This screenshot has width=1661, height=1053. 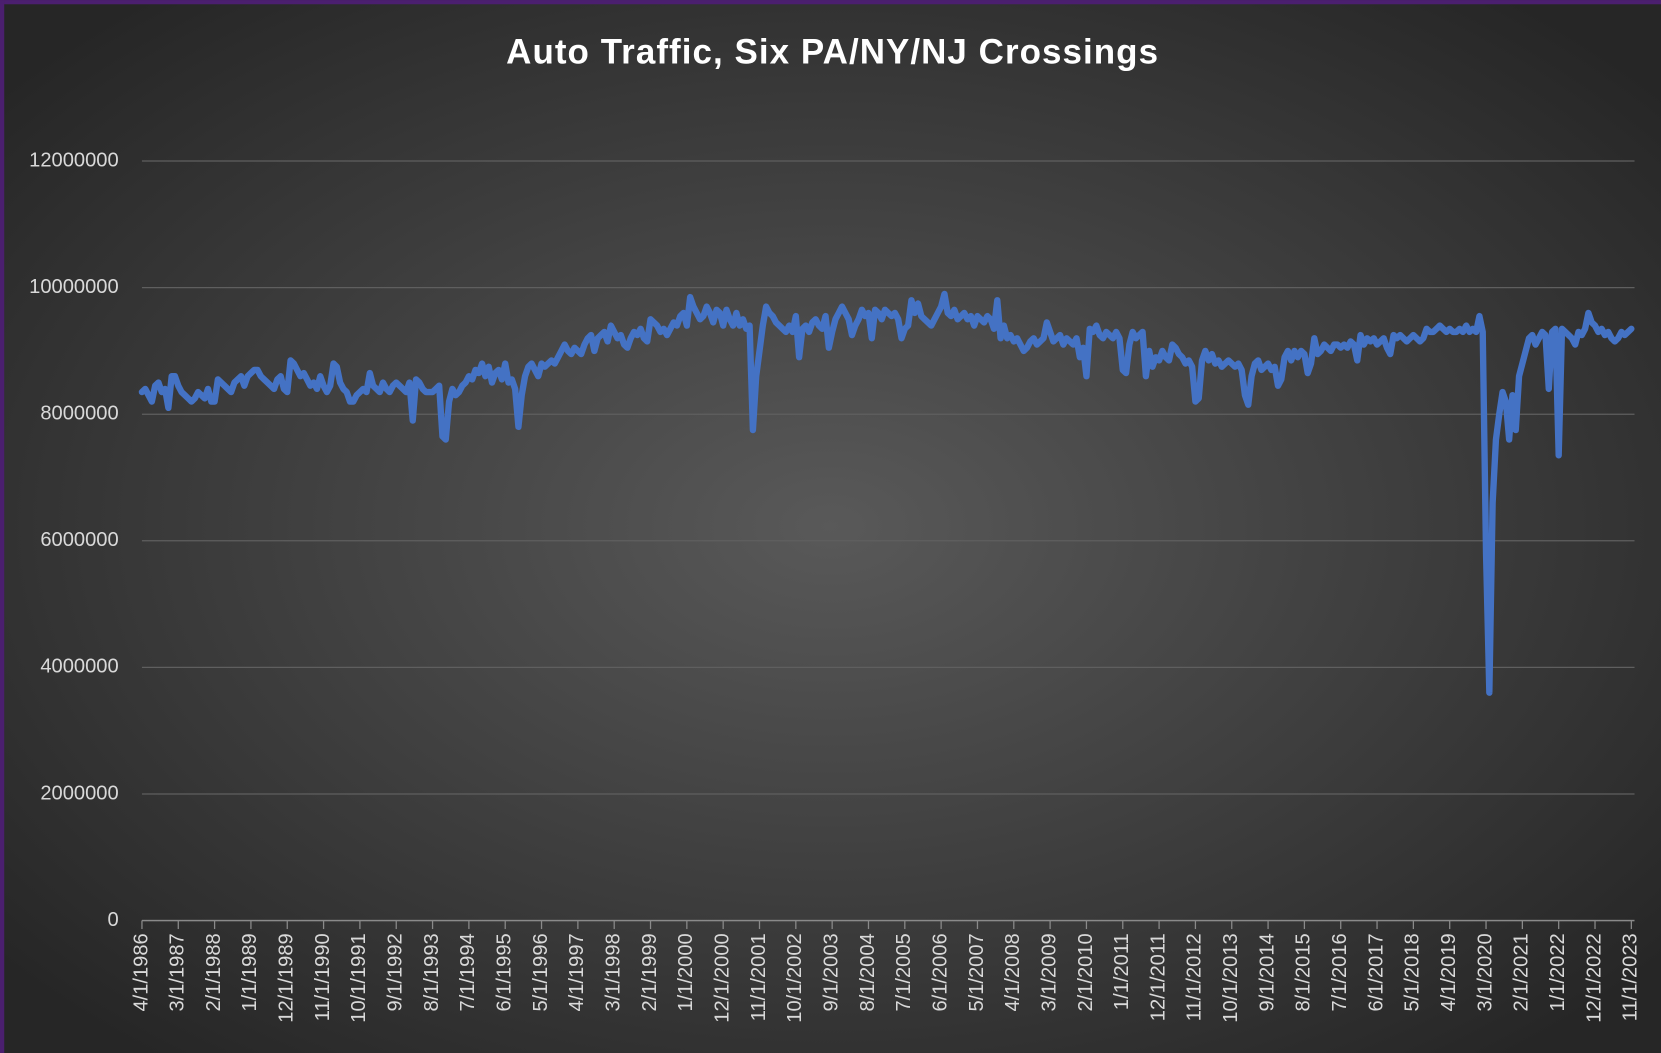 I want to click on x-tick-label: 8/1/1993, so click(x=432, y=972).